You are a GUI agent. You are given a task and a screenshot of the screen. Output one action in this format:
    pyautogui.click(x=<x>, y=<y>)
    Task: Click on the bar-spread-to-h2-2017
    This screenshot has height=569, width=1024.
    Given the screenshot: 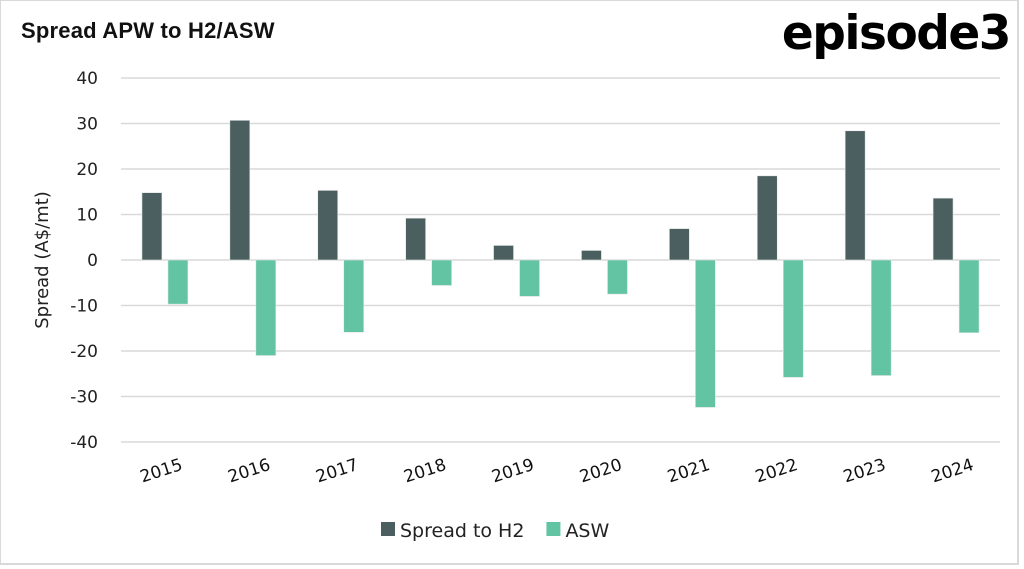 What is the action you would take?
    pyautogui.click(x=328, y=225)
    